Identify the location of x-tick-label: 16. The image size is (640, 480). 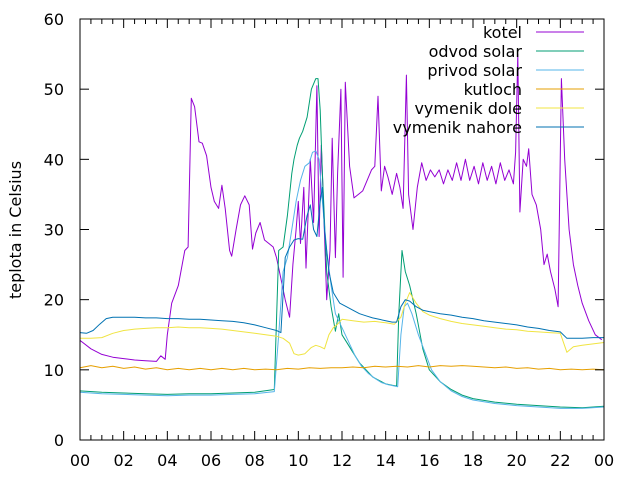
(429, 460).